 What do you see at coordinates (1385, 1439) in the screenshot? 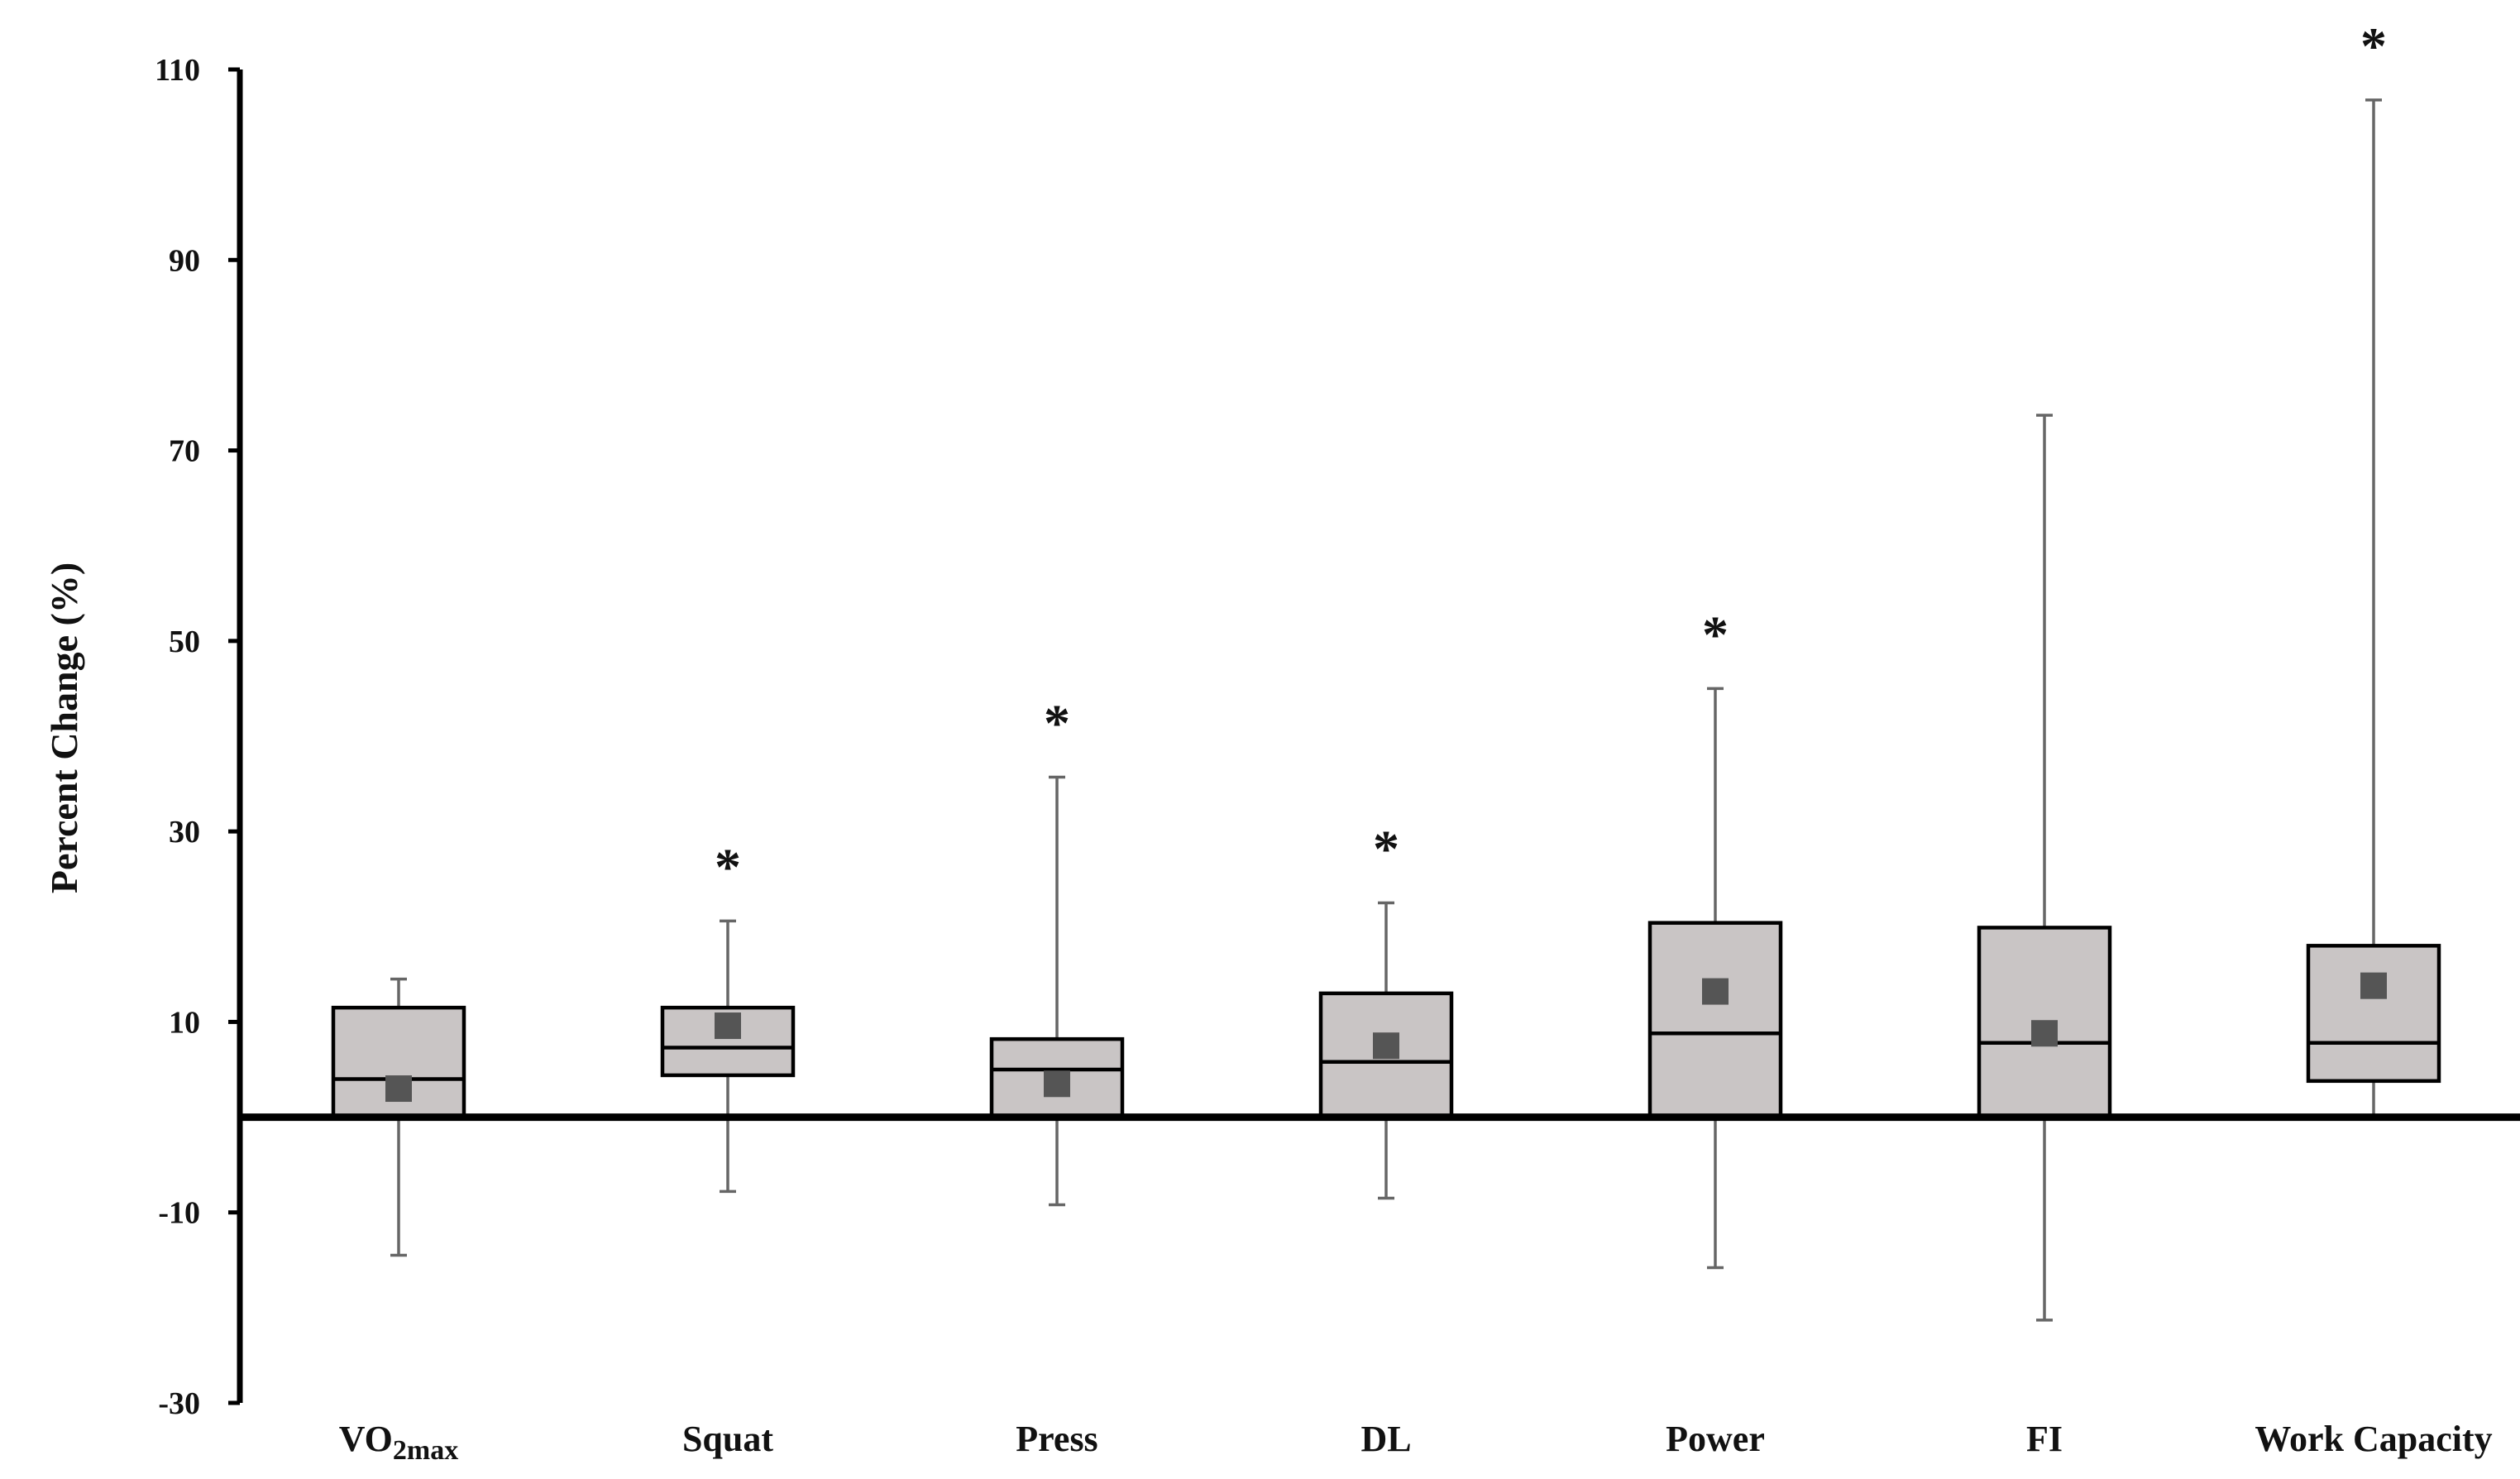
I see `x-tick-label: DL` at bounding box center [1385, 1439].